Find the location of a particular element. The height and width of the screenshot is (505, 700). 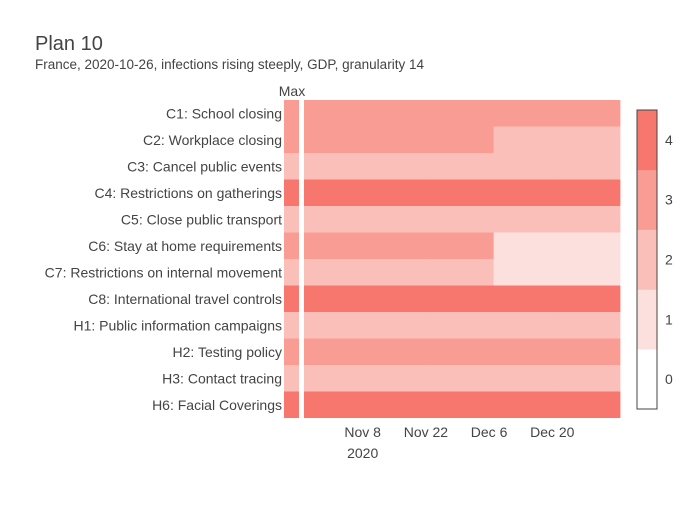

x-tick-label: Nov 8 is located at coordinates (362, 432).